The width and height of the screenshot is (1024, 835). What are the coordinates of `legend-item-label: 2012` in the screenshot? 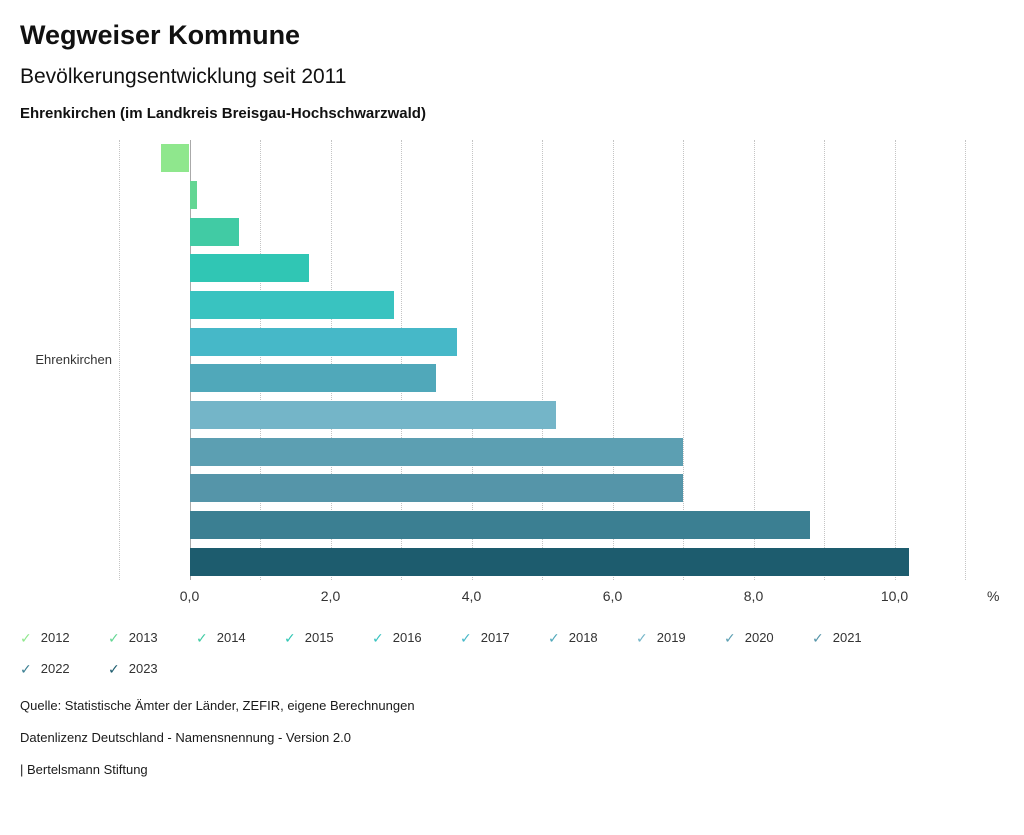 It's located at (55, 637).